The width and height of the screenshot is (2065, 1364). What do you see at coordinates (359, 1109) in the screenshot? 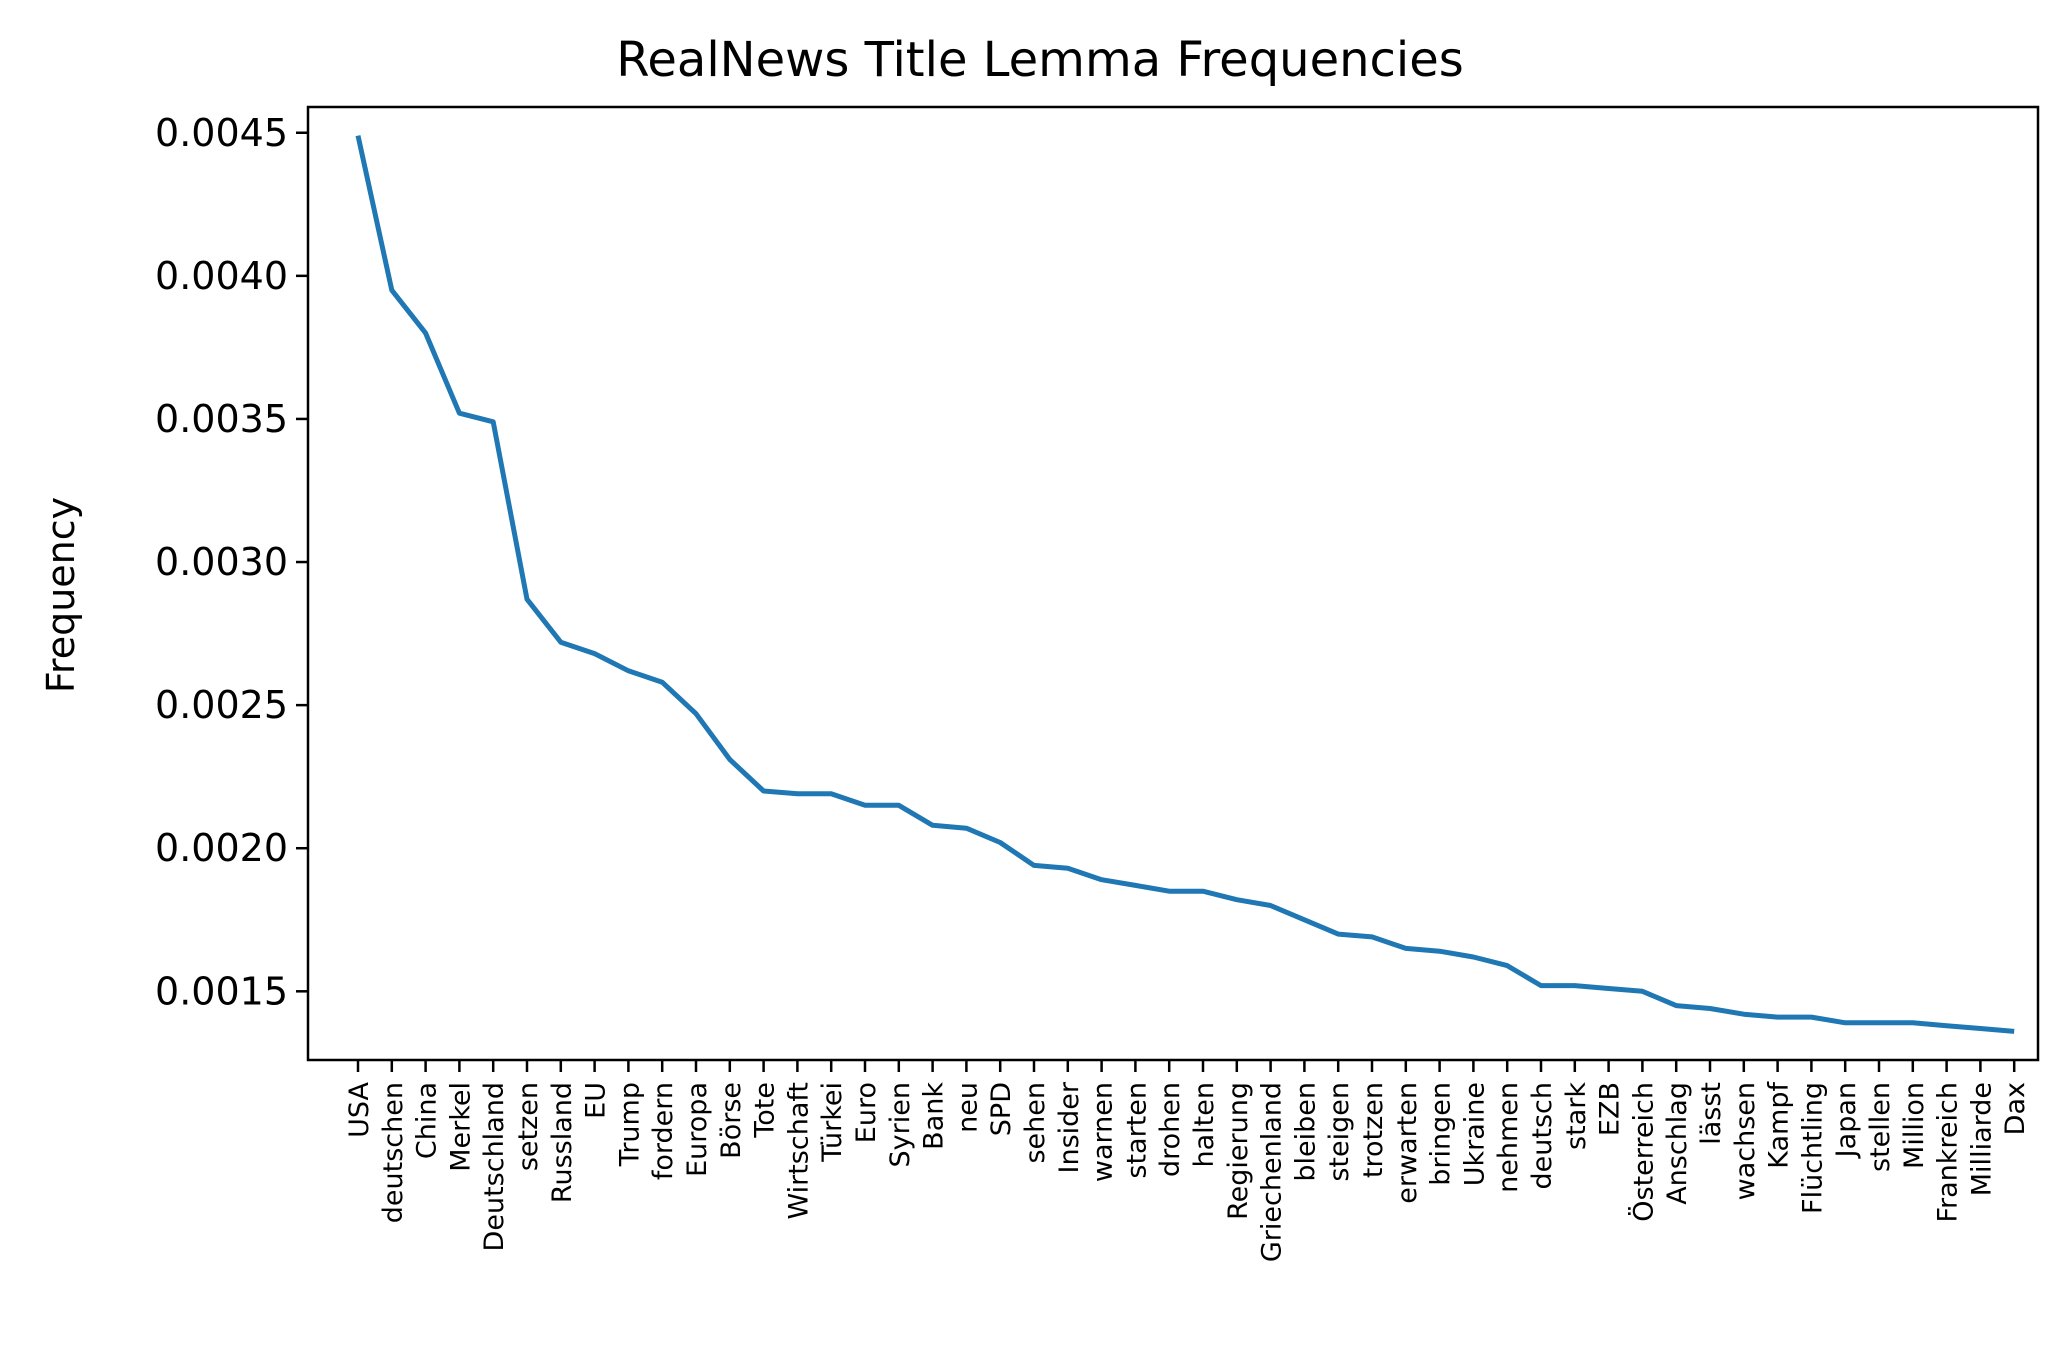
I see `x-tick-label: USA` at bounding box center [359, 1109].